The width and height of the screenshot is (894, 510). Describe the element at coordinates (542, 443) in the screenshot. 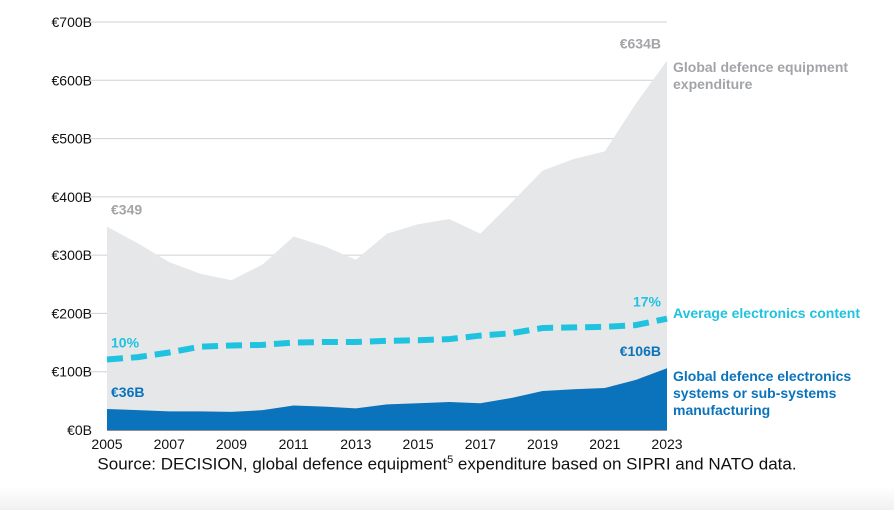

I see `x-tick-label: 2019` at that location.